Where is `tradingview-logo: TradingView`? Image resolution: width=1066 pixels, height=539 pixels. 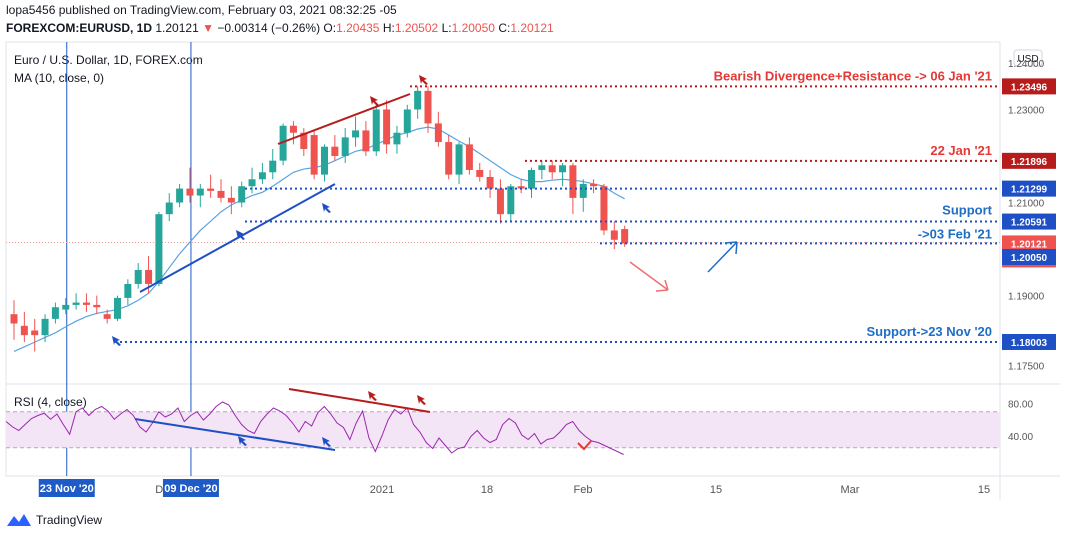 tradingview-logo: TradingView is located at coordinates (54, 520).